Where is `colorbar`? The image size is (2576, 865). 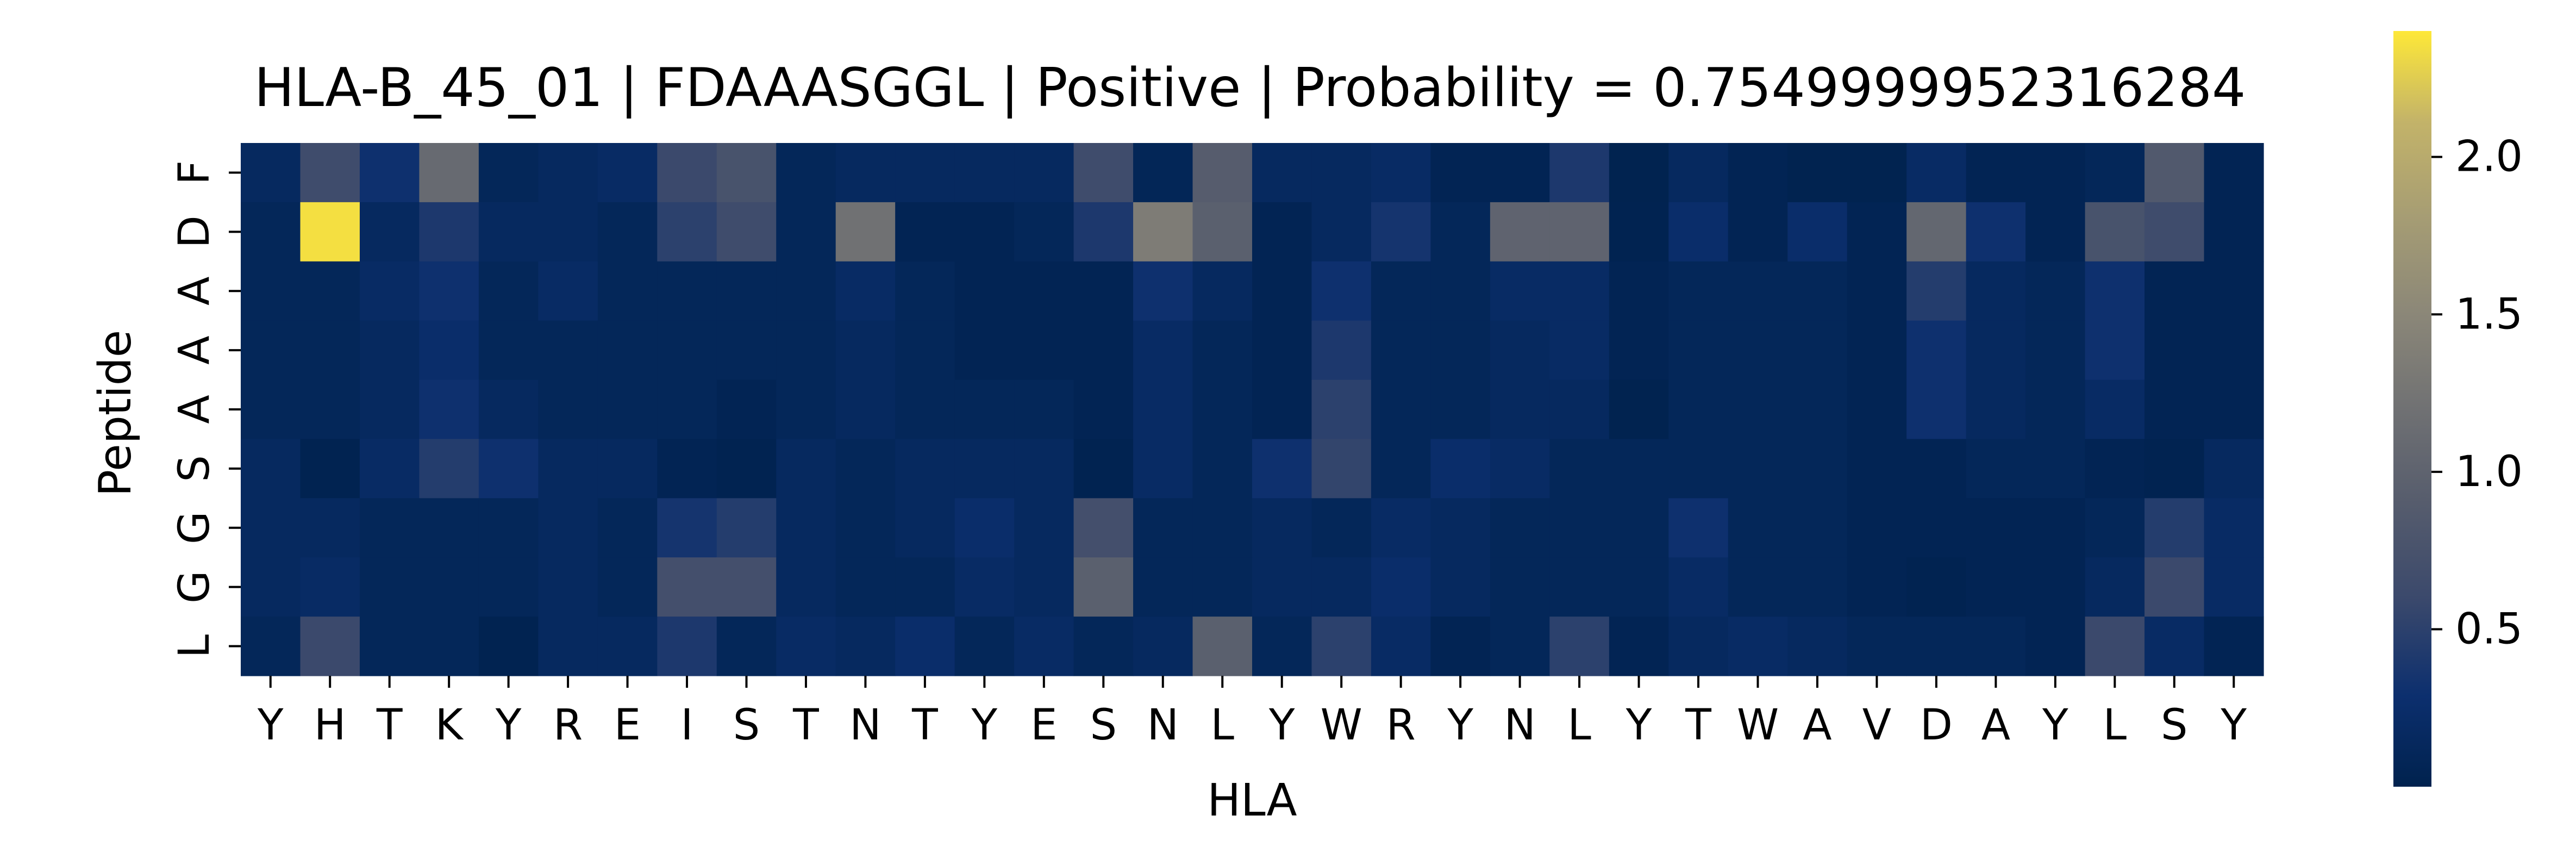 colorbar is located at coordinates (2412, 409).